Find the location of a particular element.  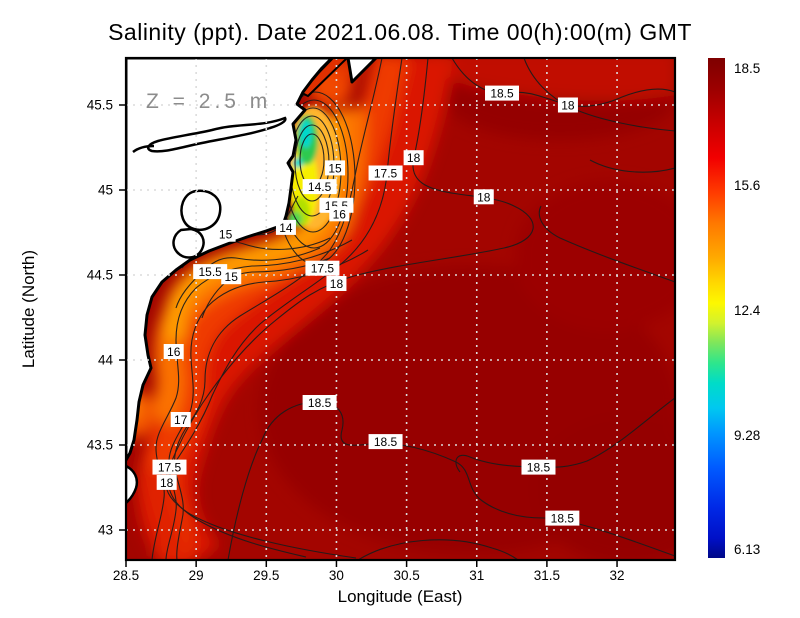

lagoon-razelm is located at coordinates (216, 134).